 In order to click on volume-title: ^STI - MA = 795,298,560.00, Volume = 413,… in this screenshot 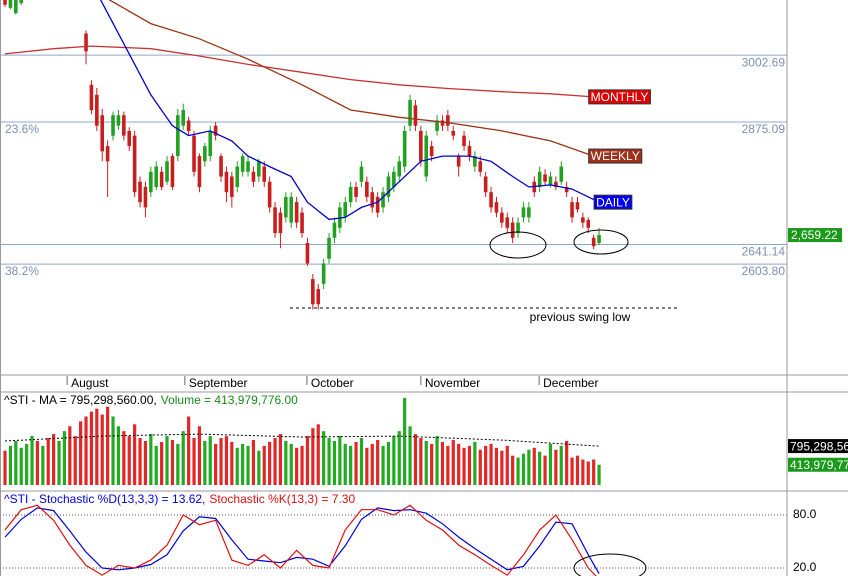, I will do `click(151, 400)`.